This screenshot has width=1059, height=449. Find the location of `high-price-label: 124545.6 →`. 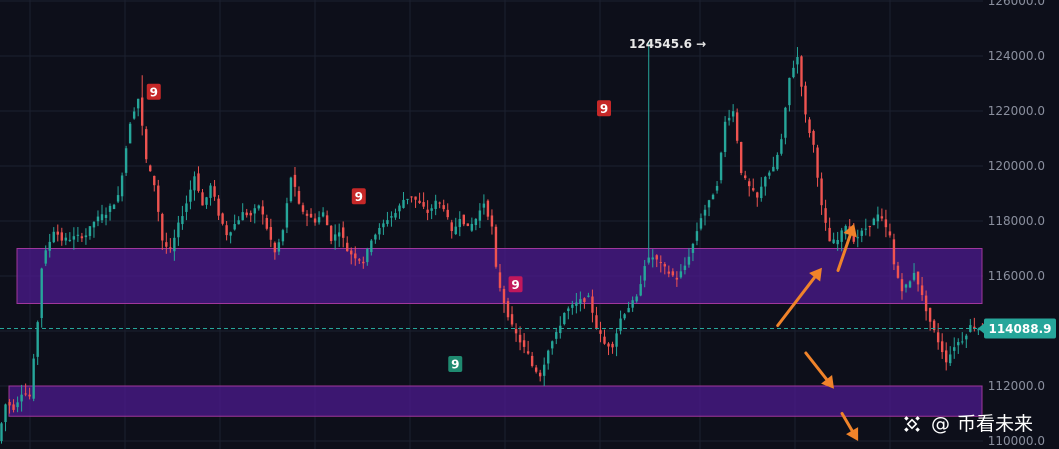

high-price-label: 124545.6 → is located at coordinates (667, 44).